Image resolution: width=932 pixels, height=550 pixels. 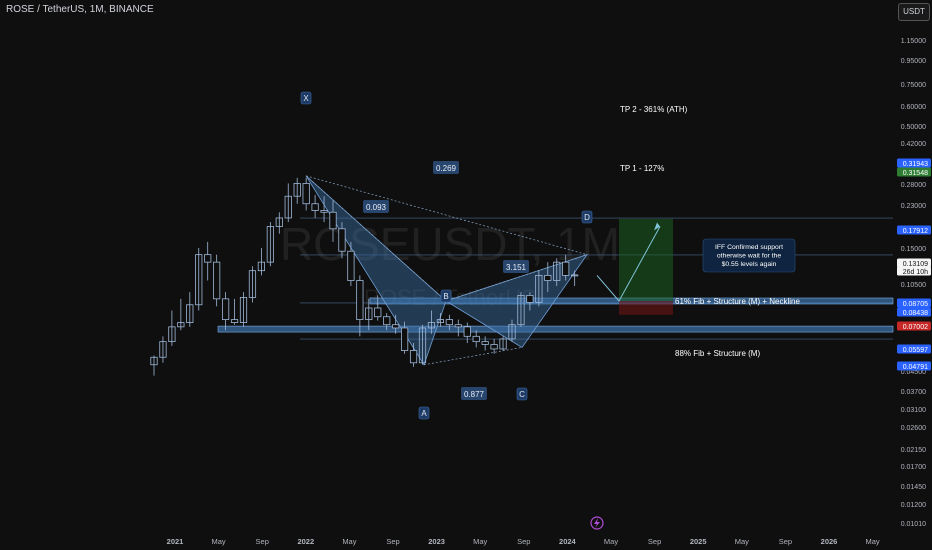 What do you see at coordinates (175, 541) in the screenshot?
I see `time-tick: 2021` at bounding box center [175, 541].